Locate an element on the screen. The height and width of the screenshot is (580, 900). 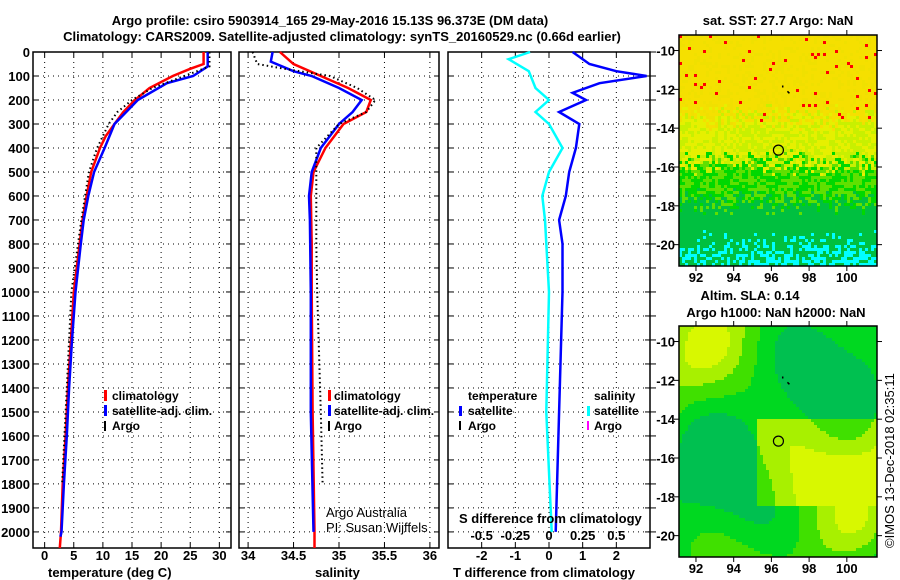
lat-tick-label: -16 is located at coordinates (665, 458).